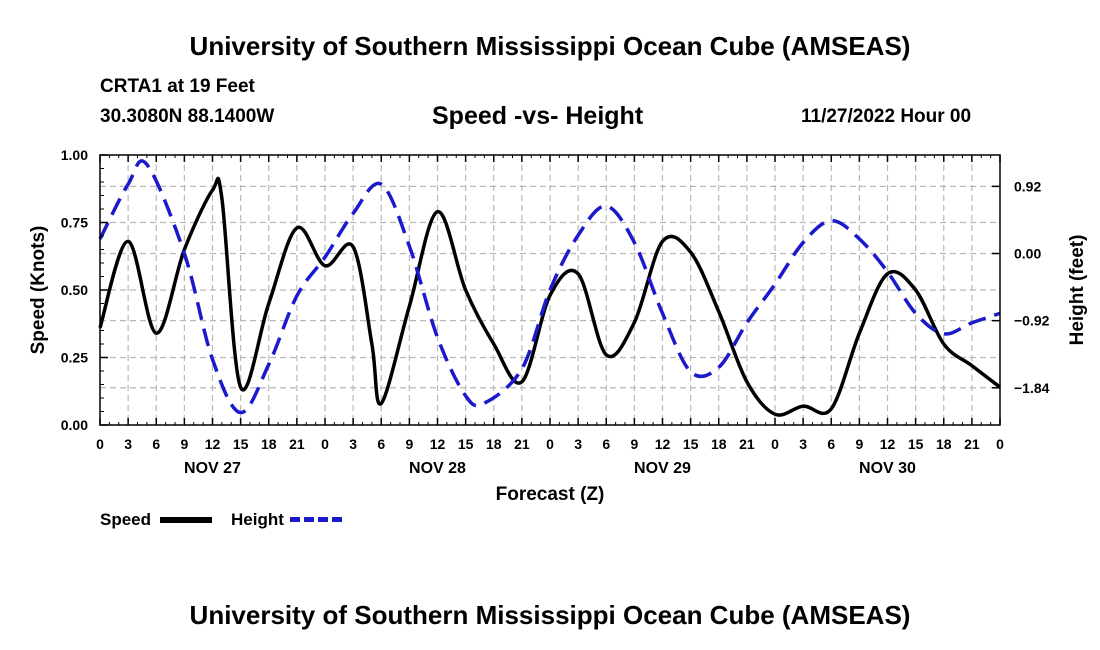 Image resolution: width=1100 pixels, height=650 pixels. What do you see at coordinates (74, 223) in the screenshot?
I see `y-tick-label: 0.75` at bounding box center [74, 223].